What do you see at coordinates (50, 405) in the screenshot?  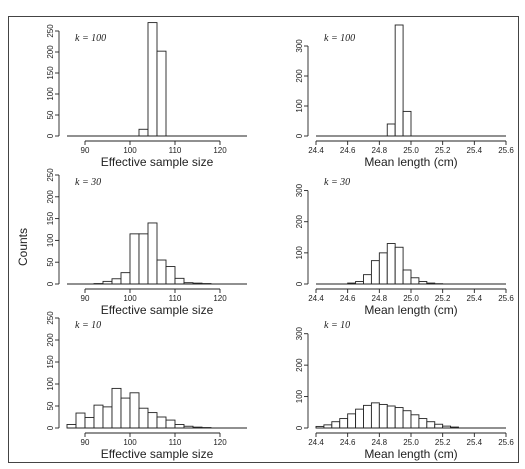 I see `panel-5-y-tick-label: 50` at bounding box center [50, 405].